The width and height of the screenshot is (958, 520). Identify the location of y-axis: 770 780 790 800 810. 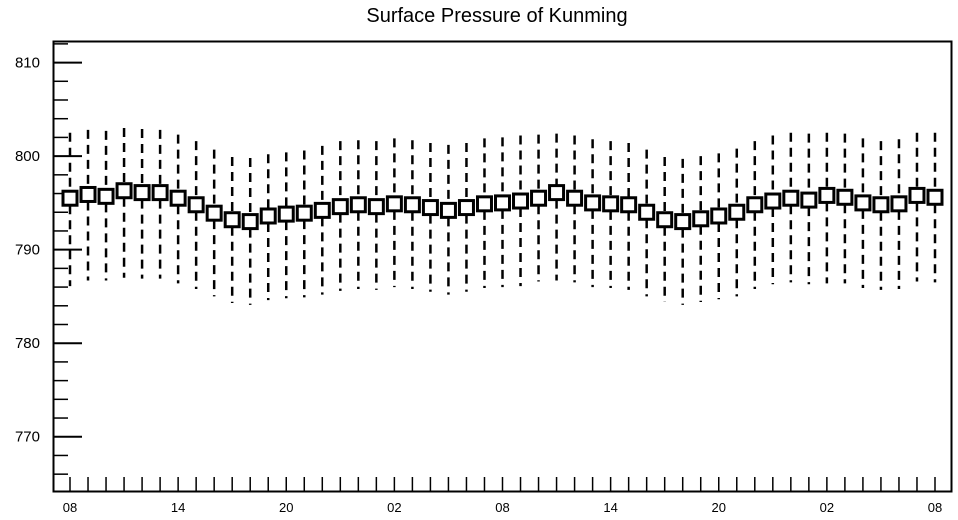
(48, 259).